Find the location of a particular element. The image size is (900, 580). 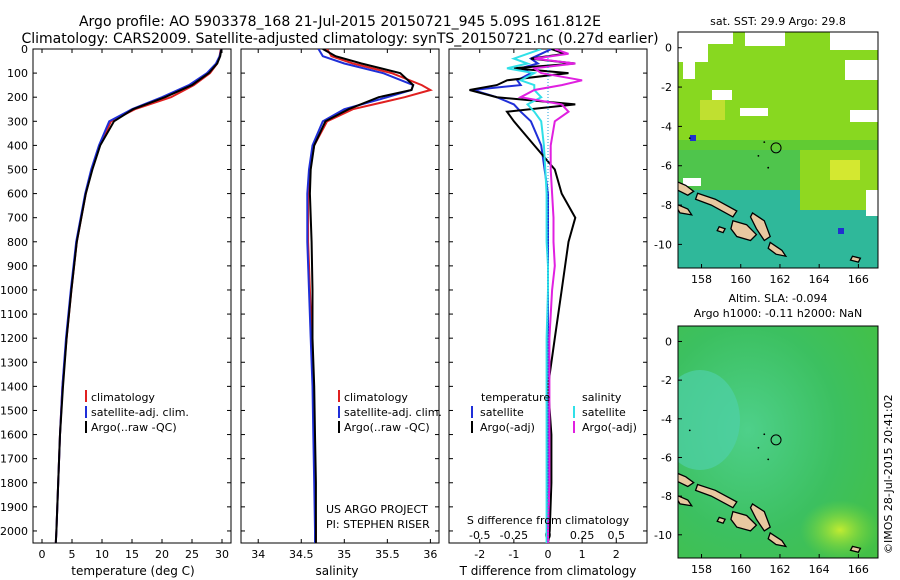

sst-cold-pixel is located at coordinates (693, 138).